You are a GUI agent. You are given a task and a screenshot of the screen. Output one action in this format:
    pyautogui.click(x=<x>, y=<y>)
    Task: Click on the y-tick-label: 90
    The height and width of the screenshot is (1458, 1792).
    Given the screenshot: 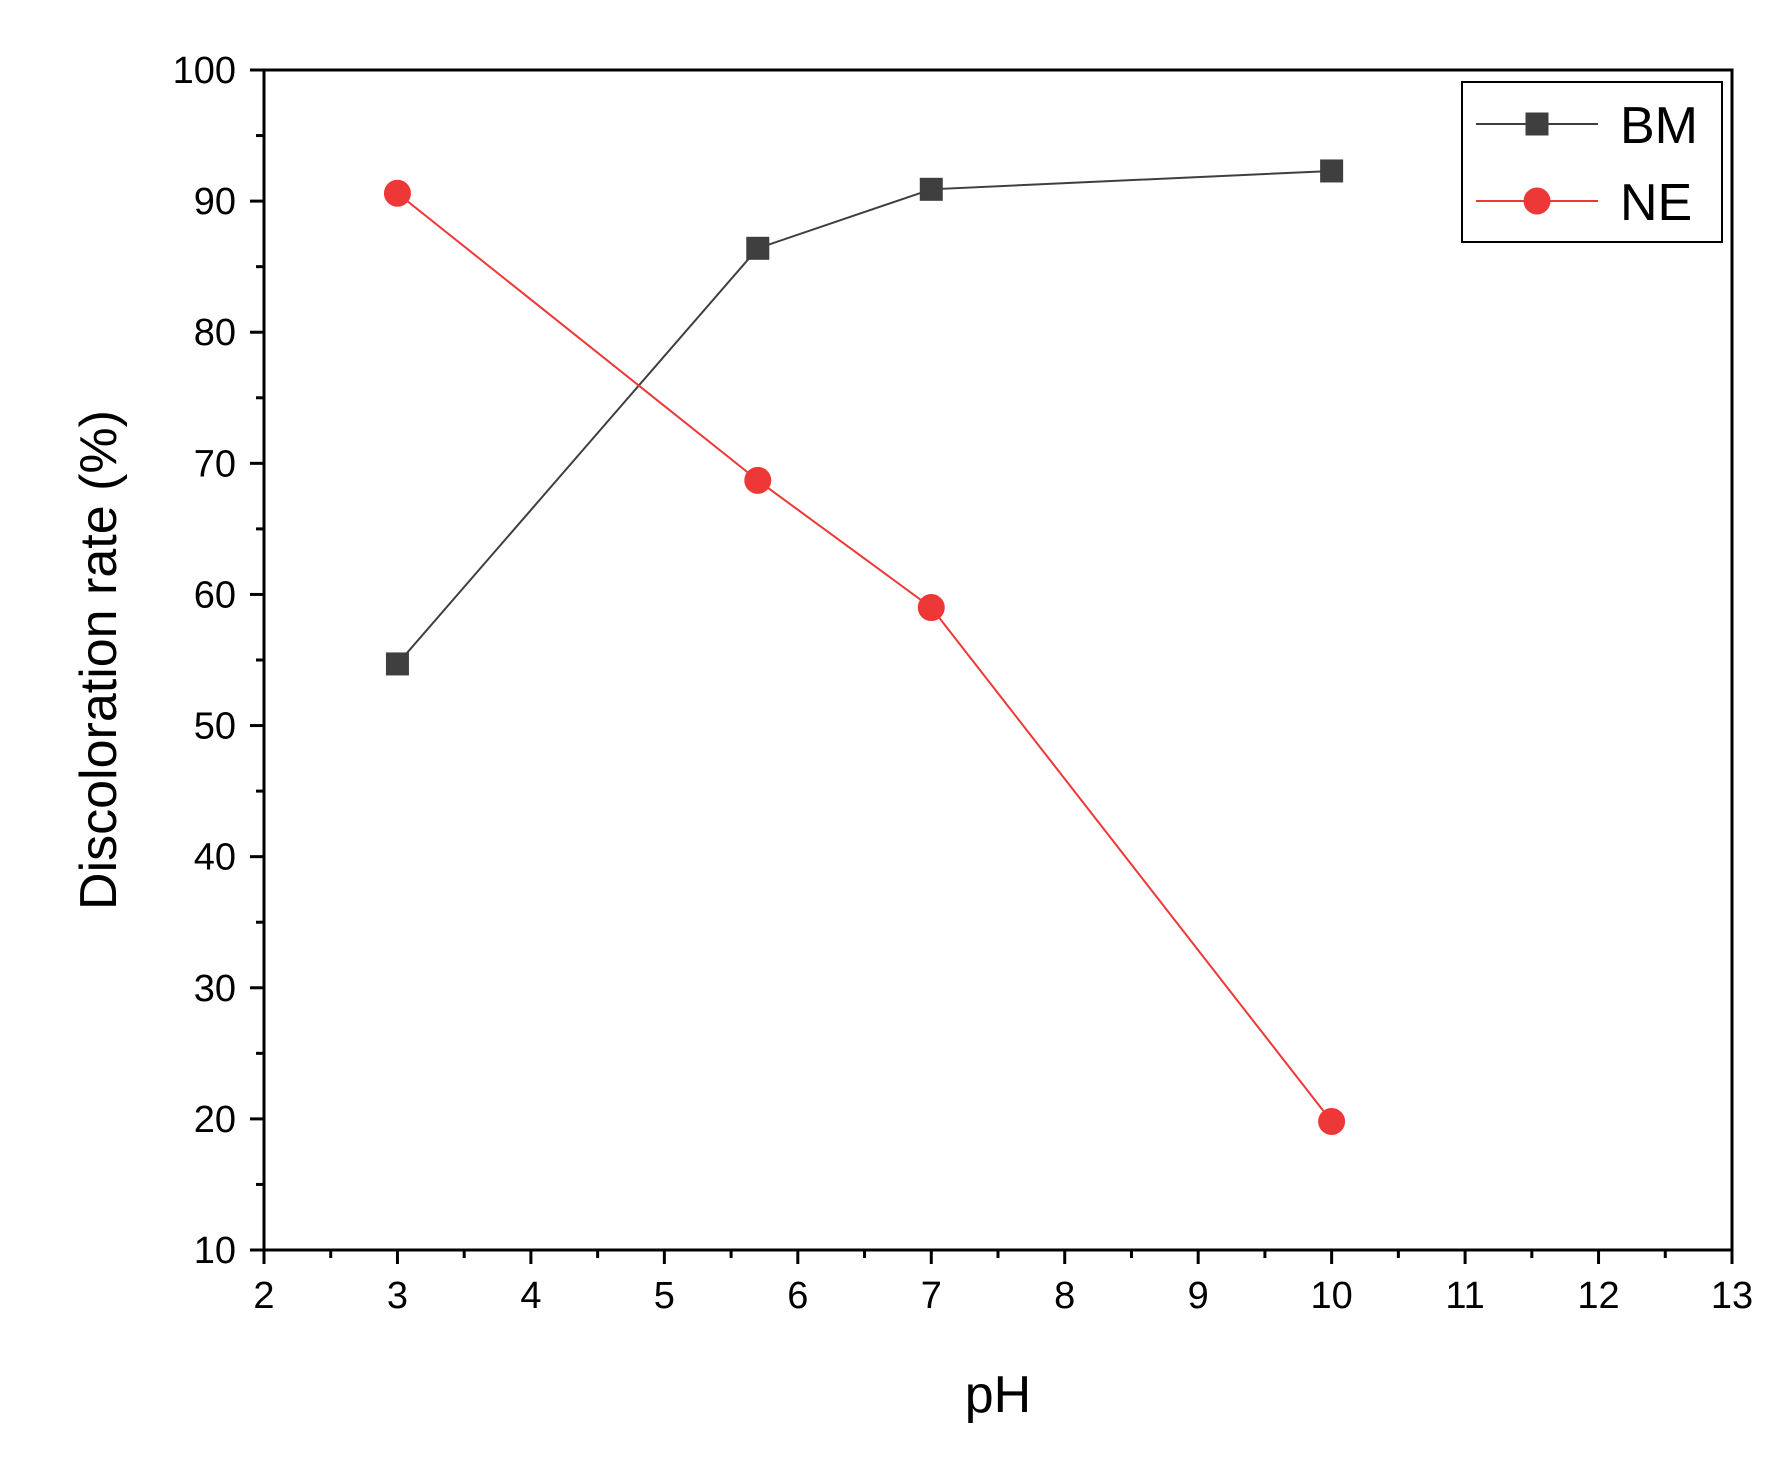 What is the action you would take?
    pyautogui.click(x=215, y=202)
    